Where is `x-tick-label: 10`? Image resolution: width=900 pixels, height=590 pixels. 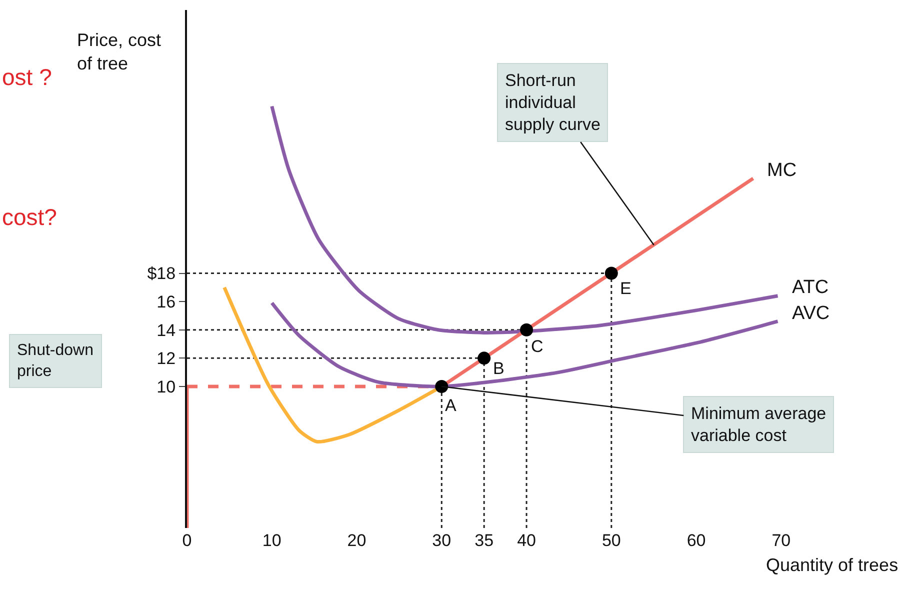 x-tick-label: 10 is located at coordinates (272, 540).